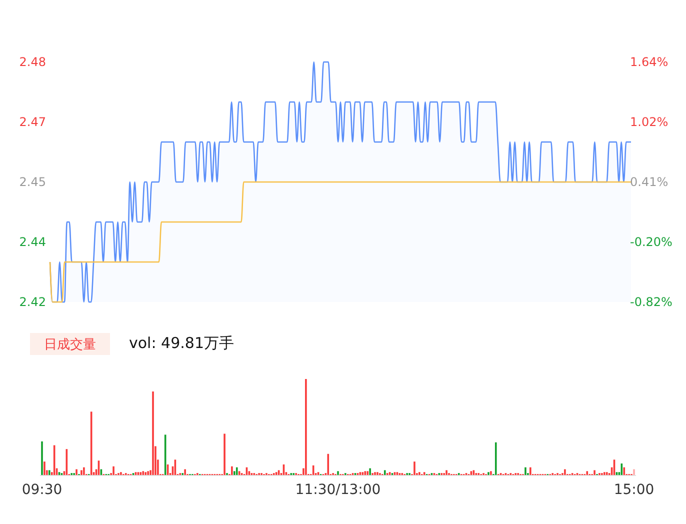 The image size is (686, 524). Describe the element at coordinates (649, 182) in the screenshot. I see `y2-tick-label: 0.41%` at that location.